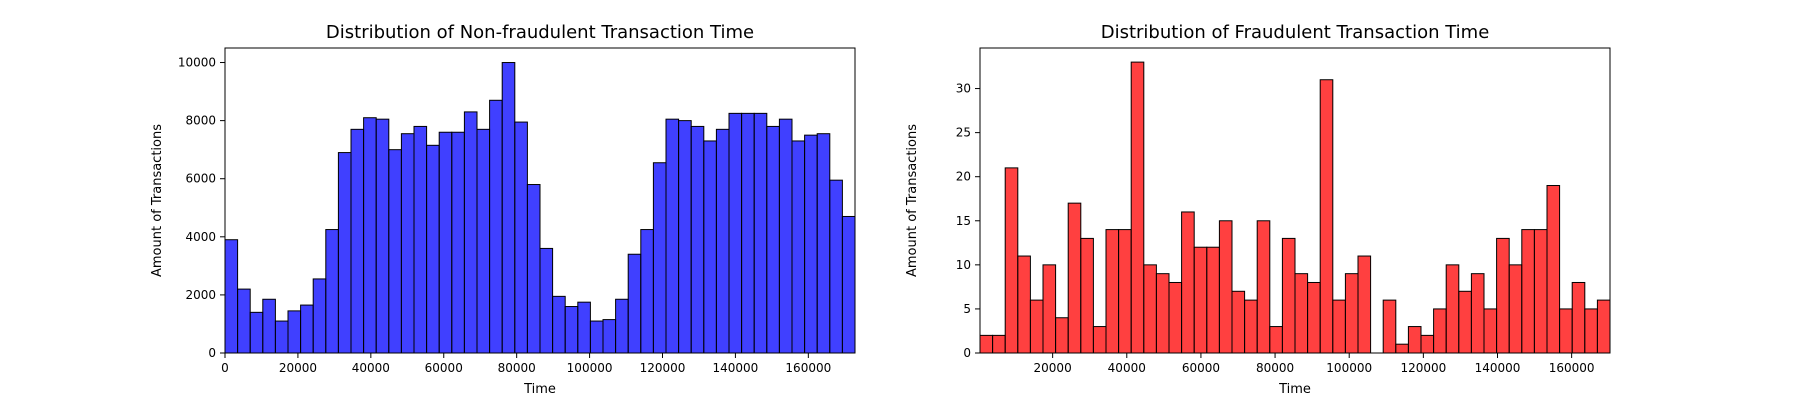 Image resolution: width=1800 pixels, height=400 pixels. I want to click on y-tick-label: 20, so click(963, 177).